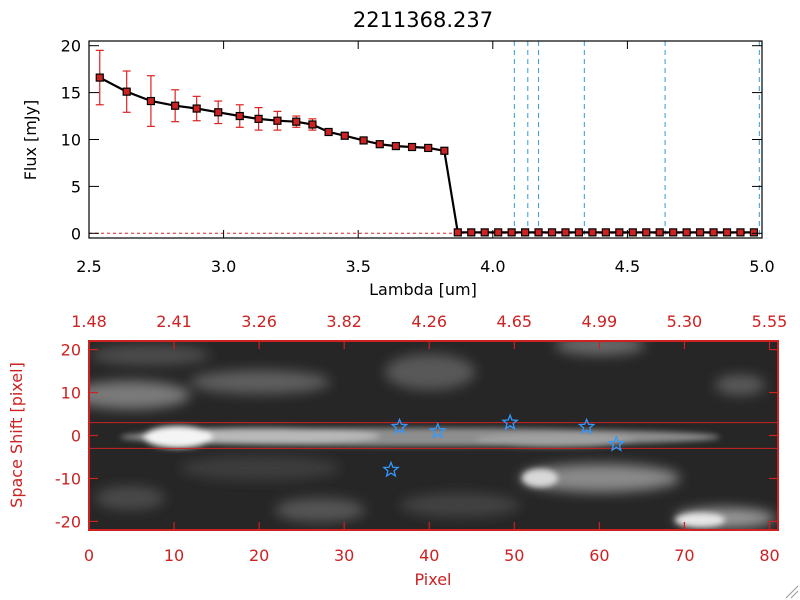 The width and height of the screenshot is (800, 600). I want to click on x-tick-label: 40, so click(429, 555).